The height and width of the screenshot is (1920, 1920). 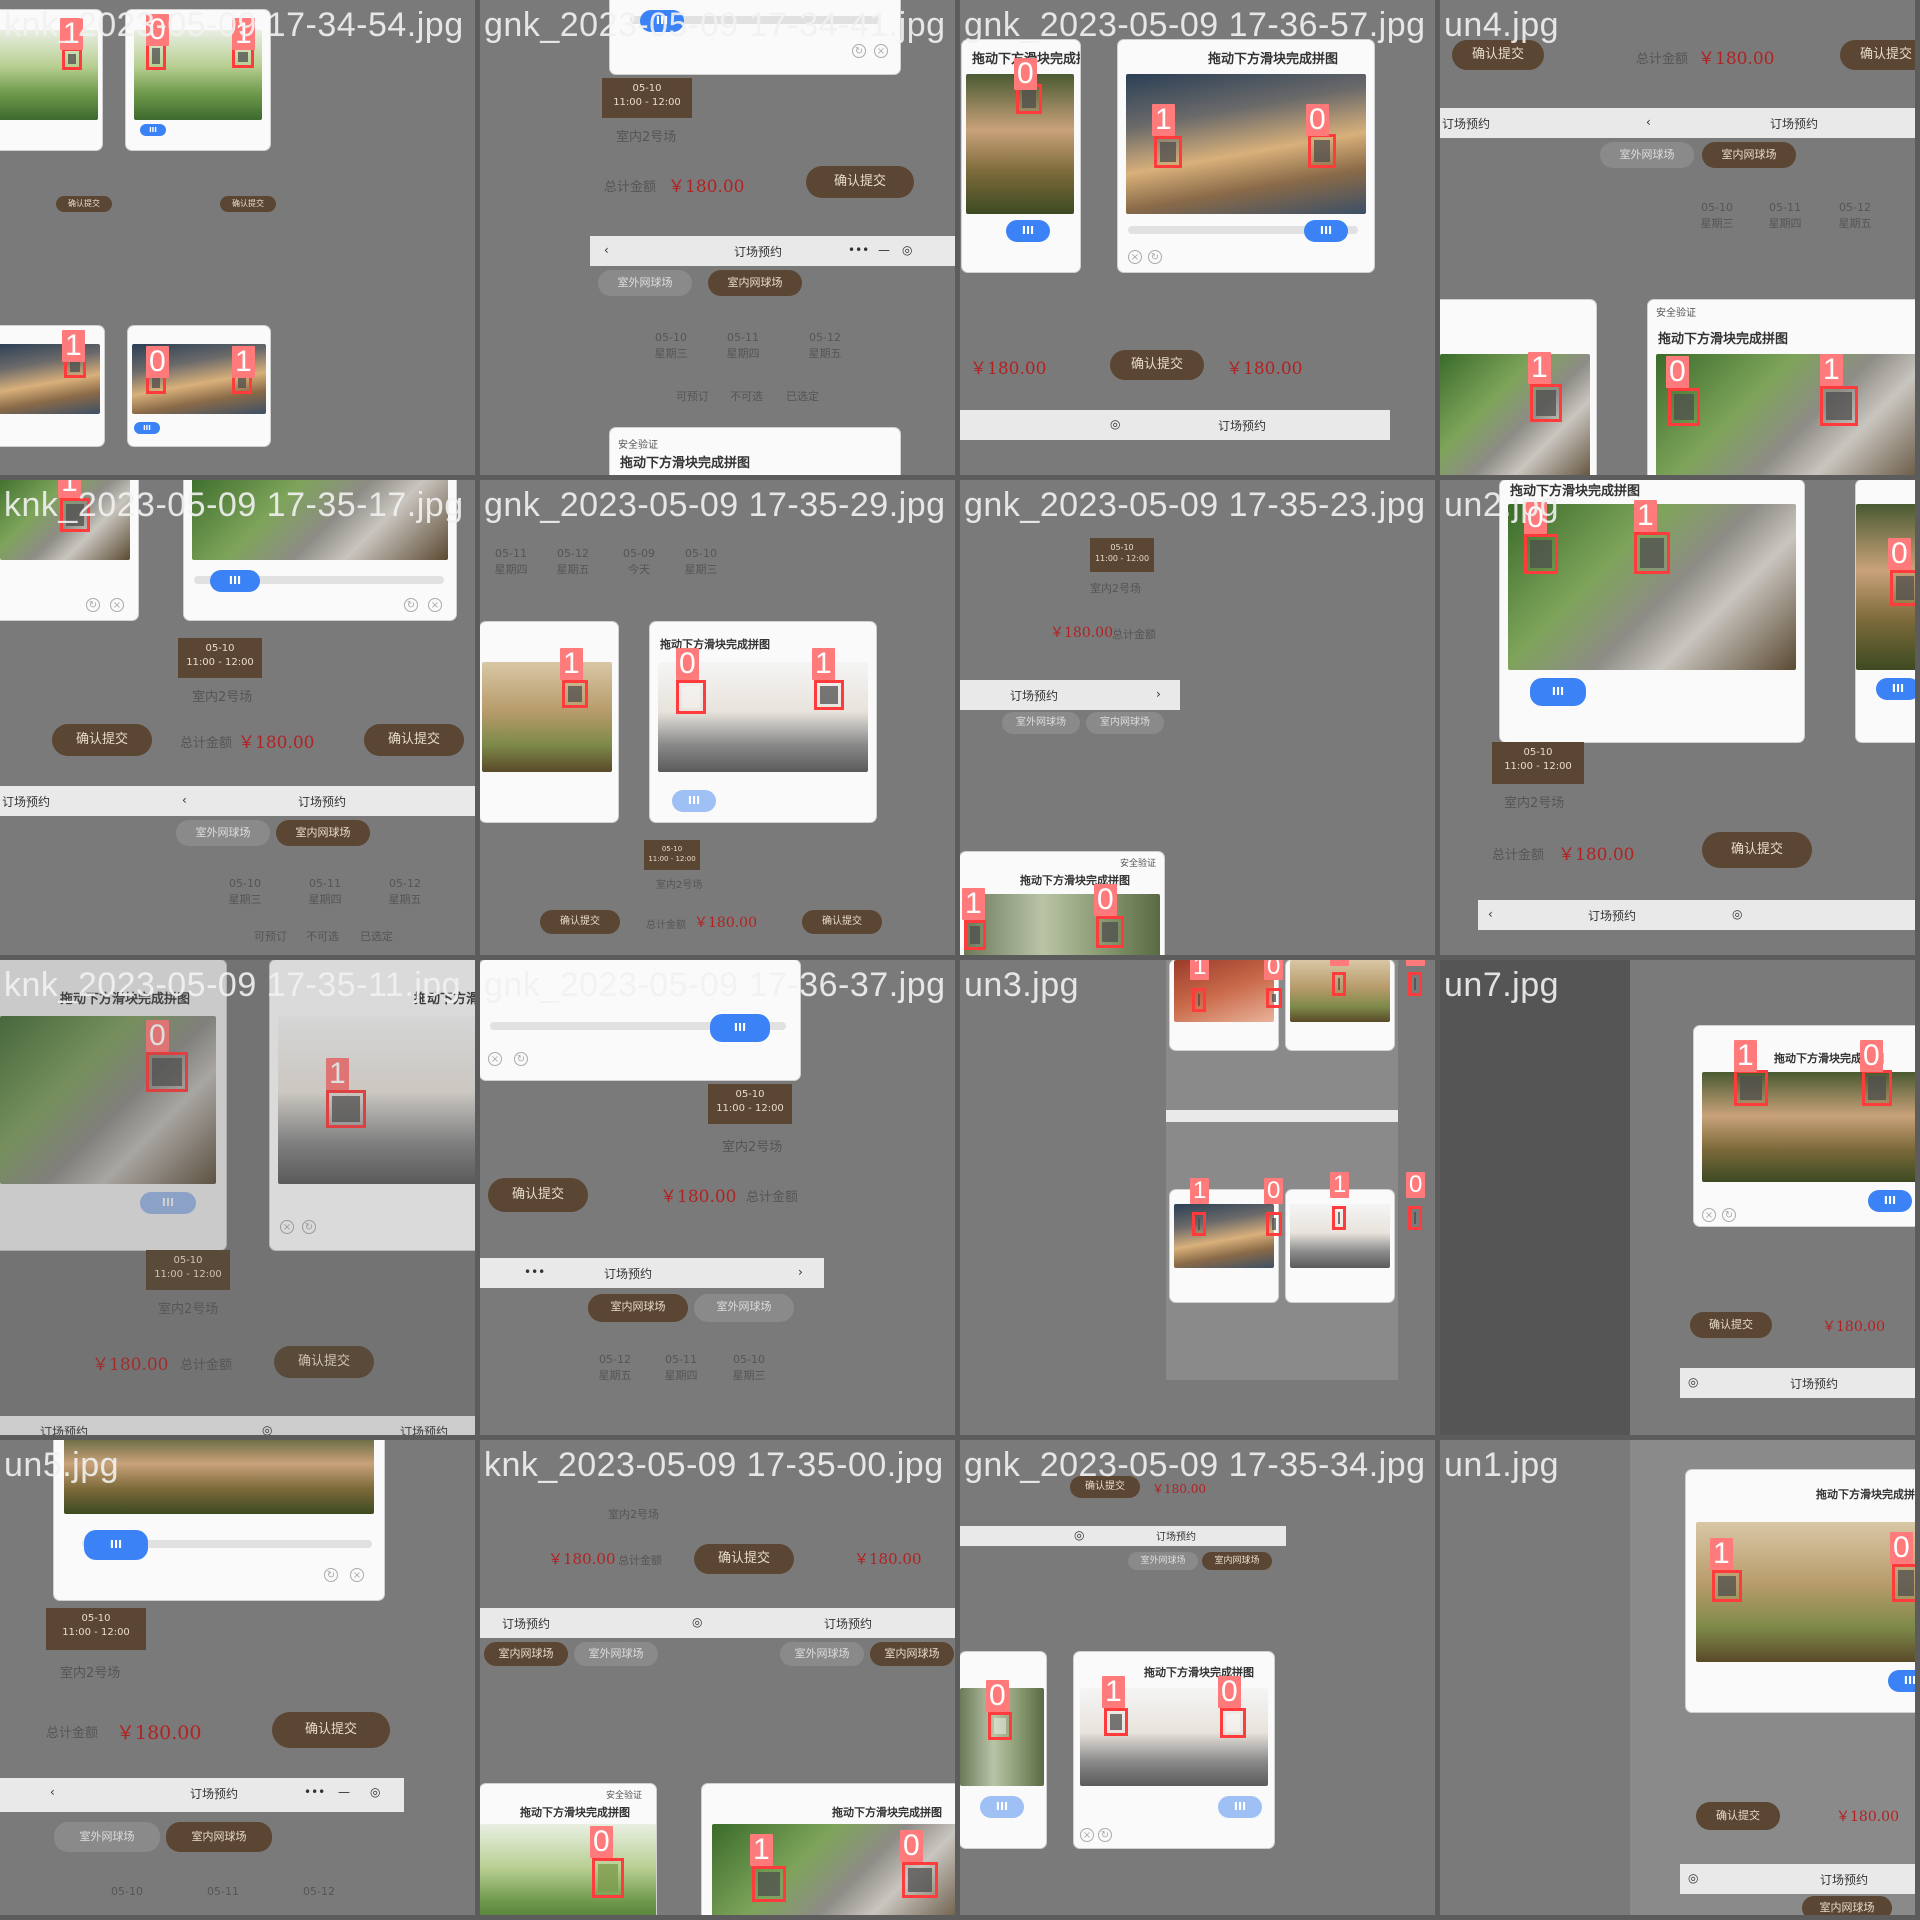 I want to click on day-tab: 05-09 今天, so click(x=639, y=562).